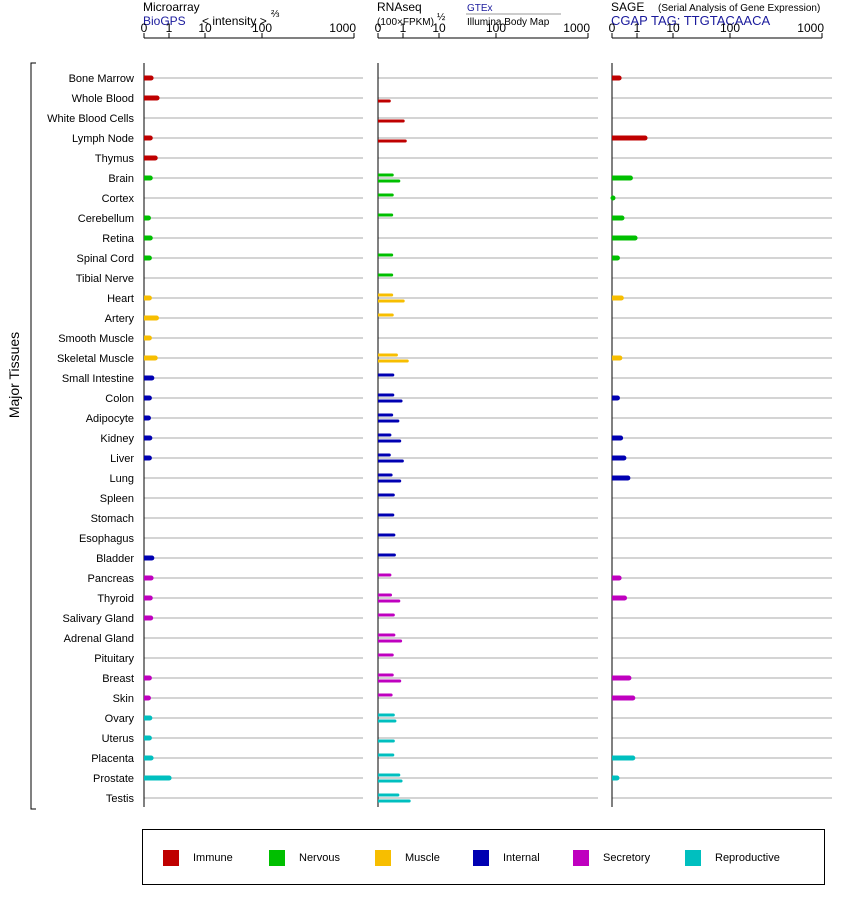 This screenshot has height=900, width=842. I want to click on sage-source: CGAP TAG: TTGTACAACA, so click(690, 20).